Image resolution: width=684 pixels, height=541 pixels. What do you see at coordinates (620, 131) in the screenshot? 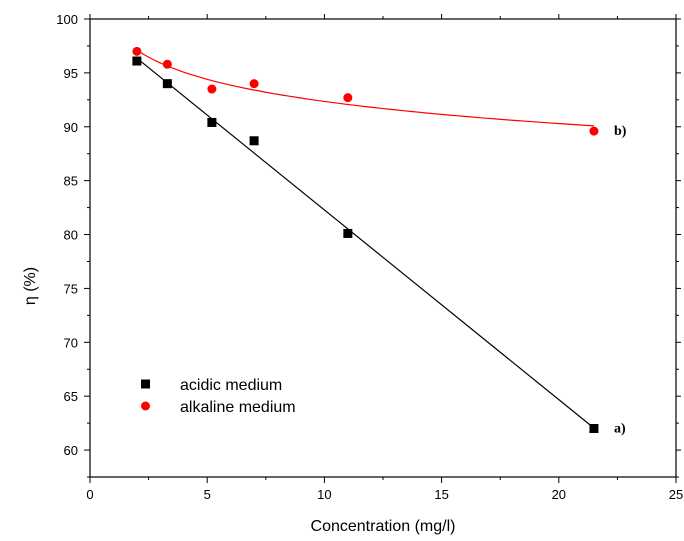
I see `curve-label-b: b)` at bounding box center [620, 131].